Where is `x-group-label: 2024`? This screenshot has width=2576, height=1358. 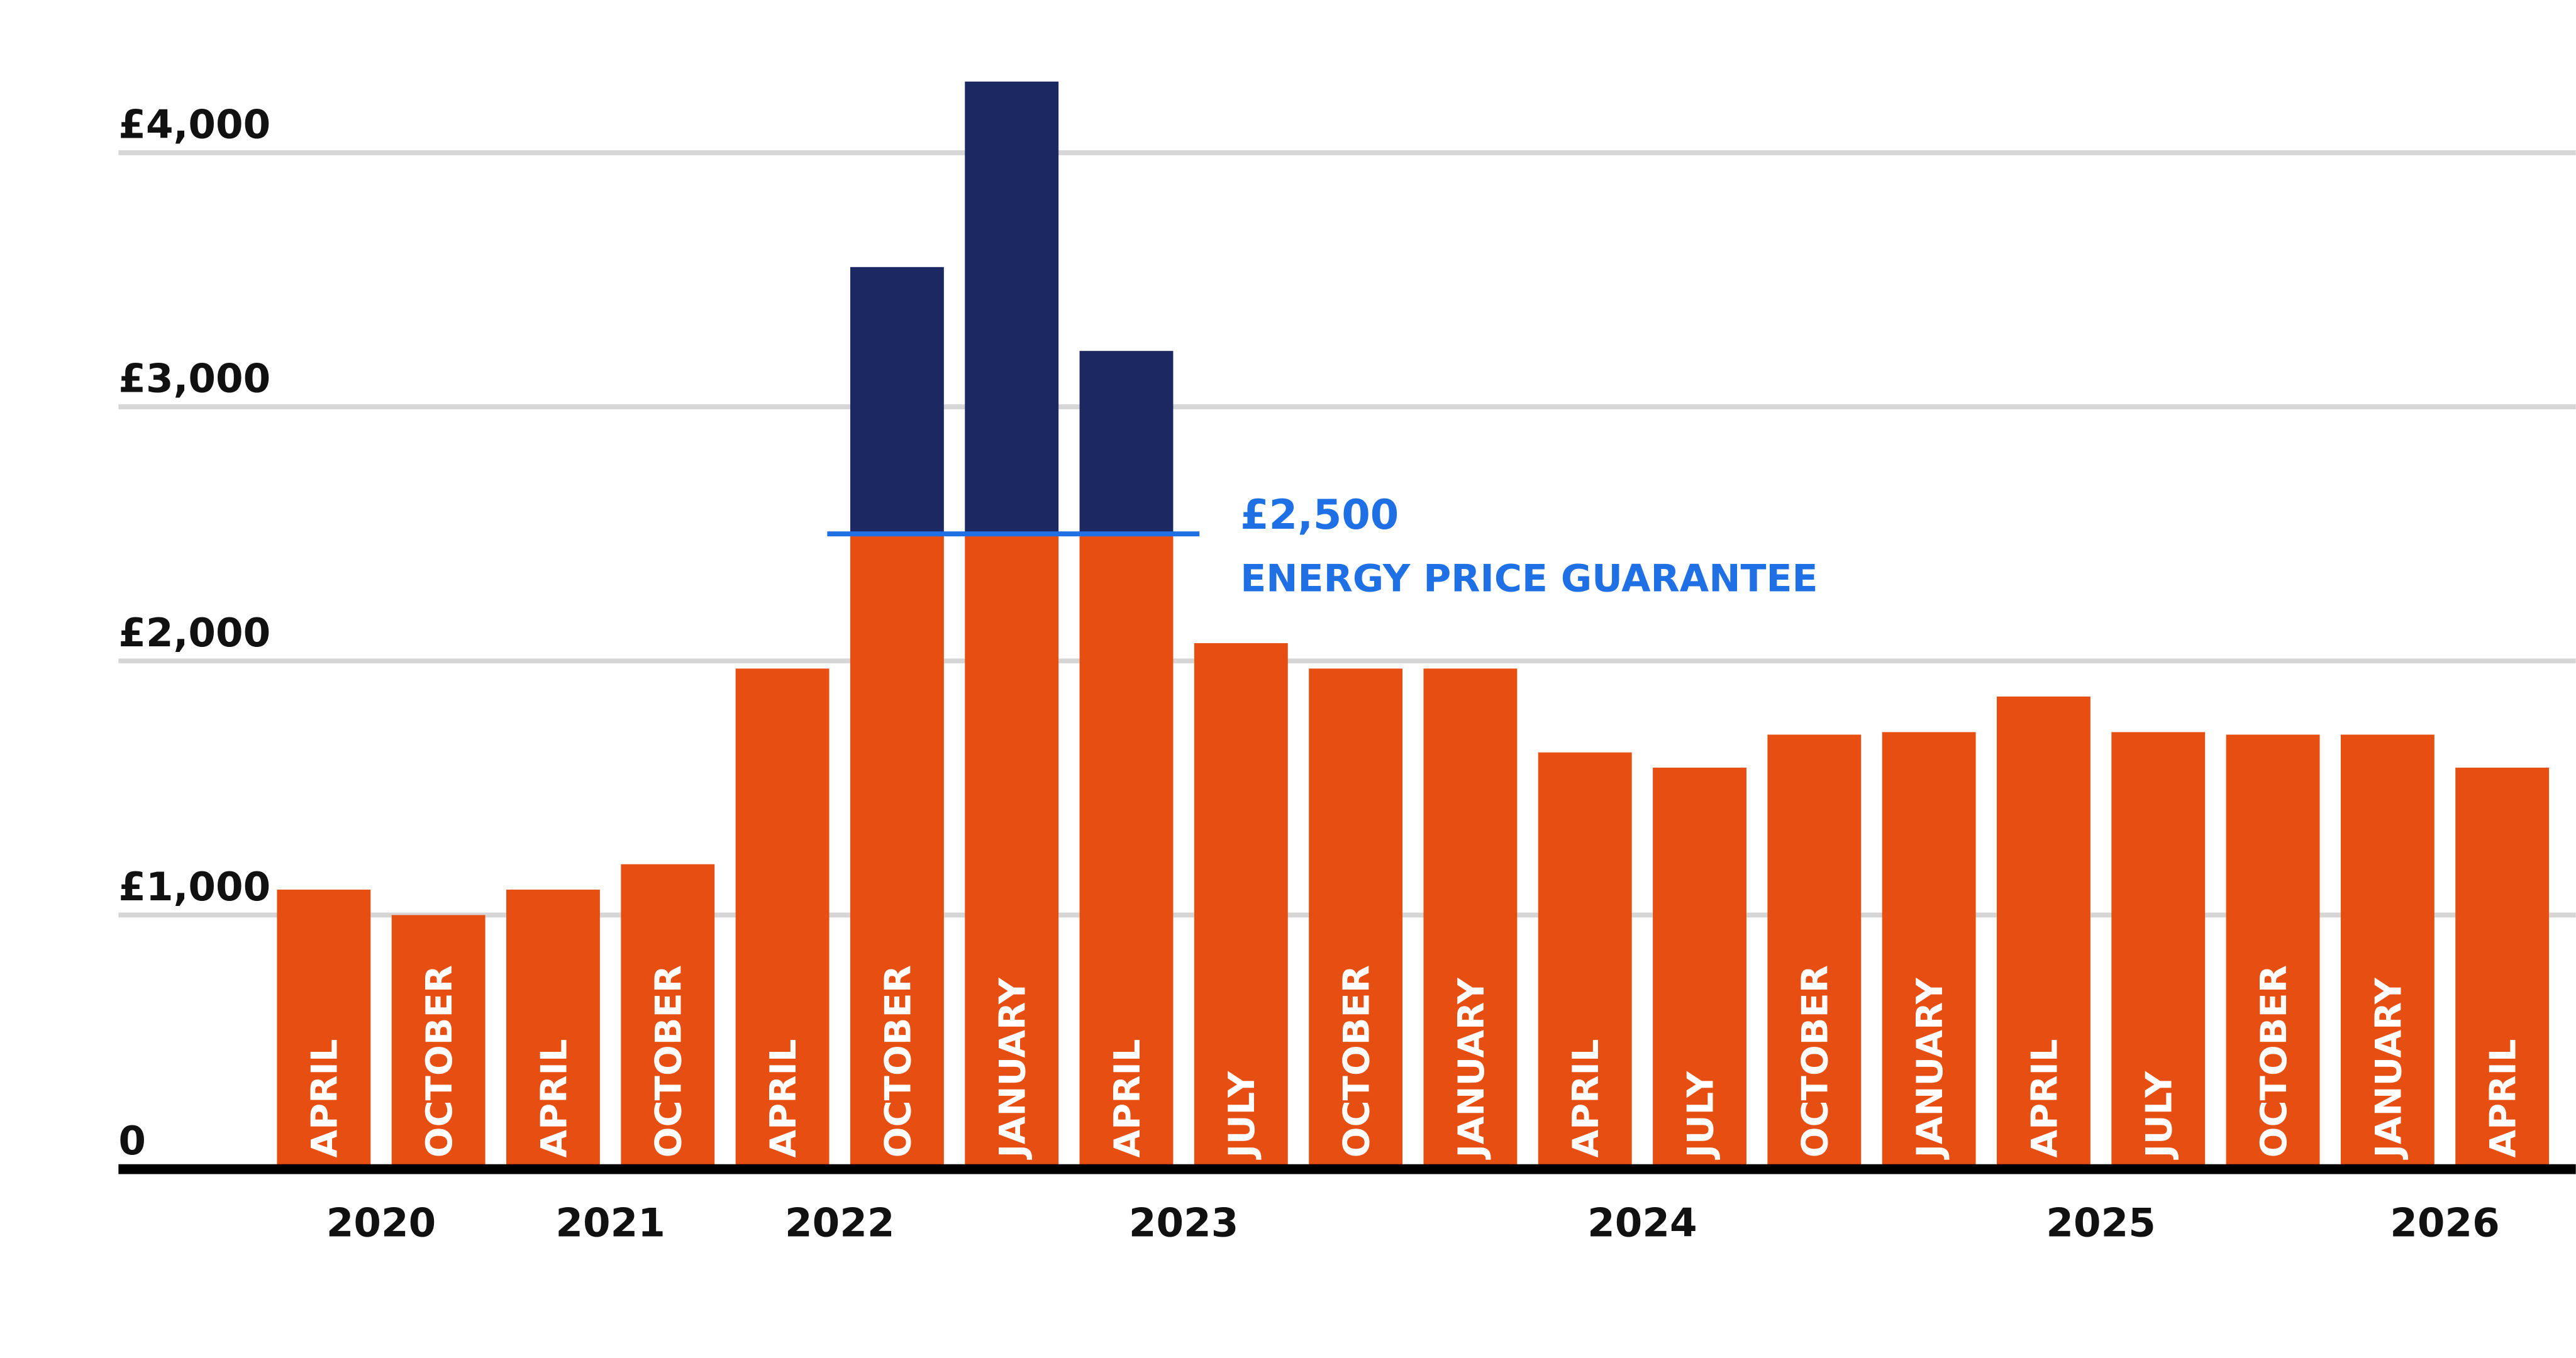 x-group-label: 2024 is located at coordinates (1642, 1223).